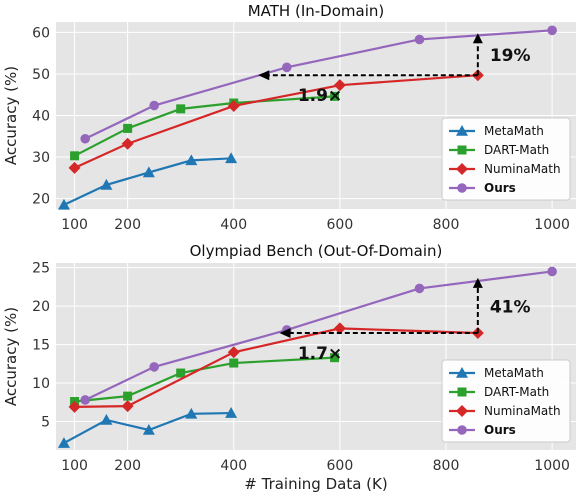 The width and height of the screenshot is (580, 494). I want to click on annotation-label-improvement: 41%, so click(510, 307).